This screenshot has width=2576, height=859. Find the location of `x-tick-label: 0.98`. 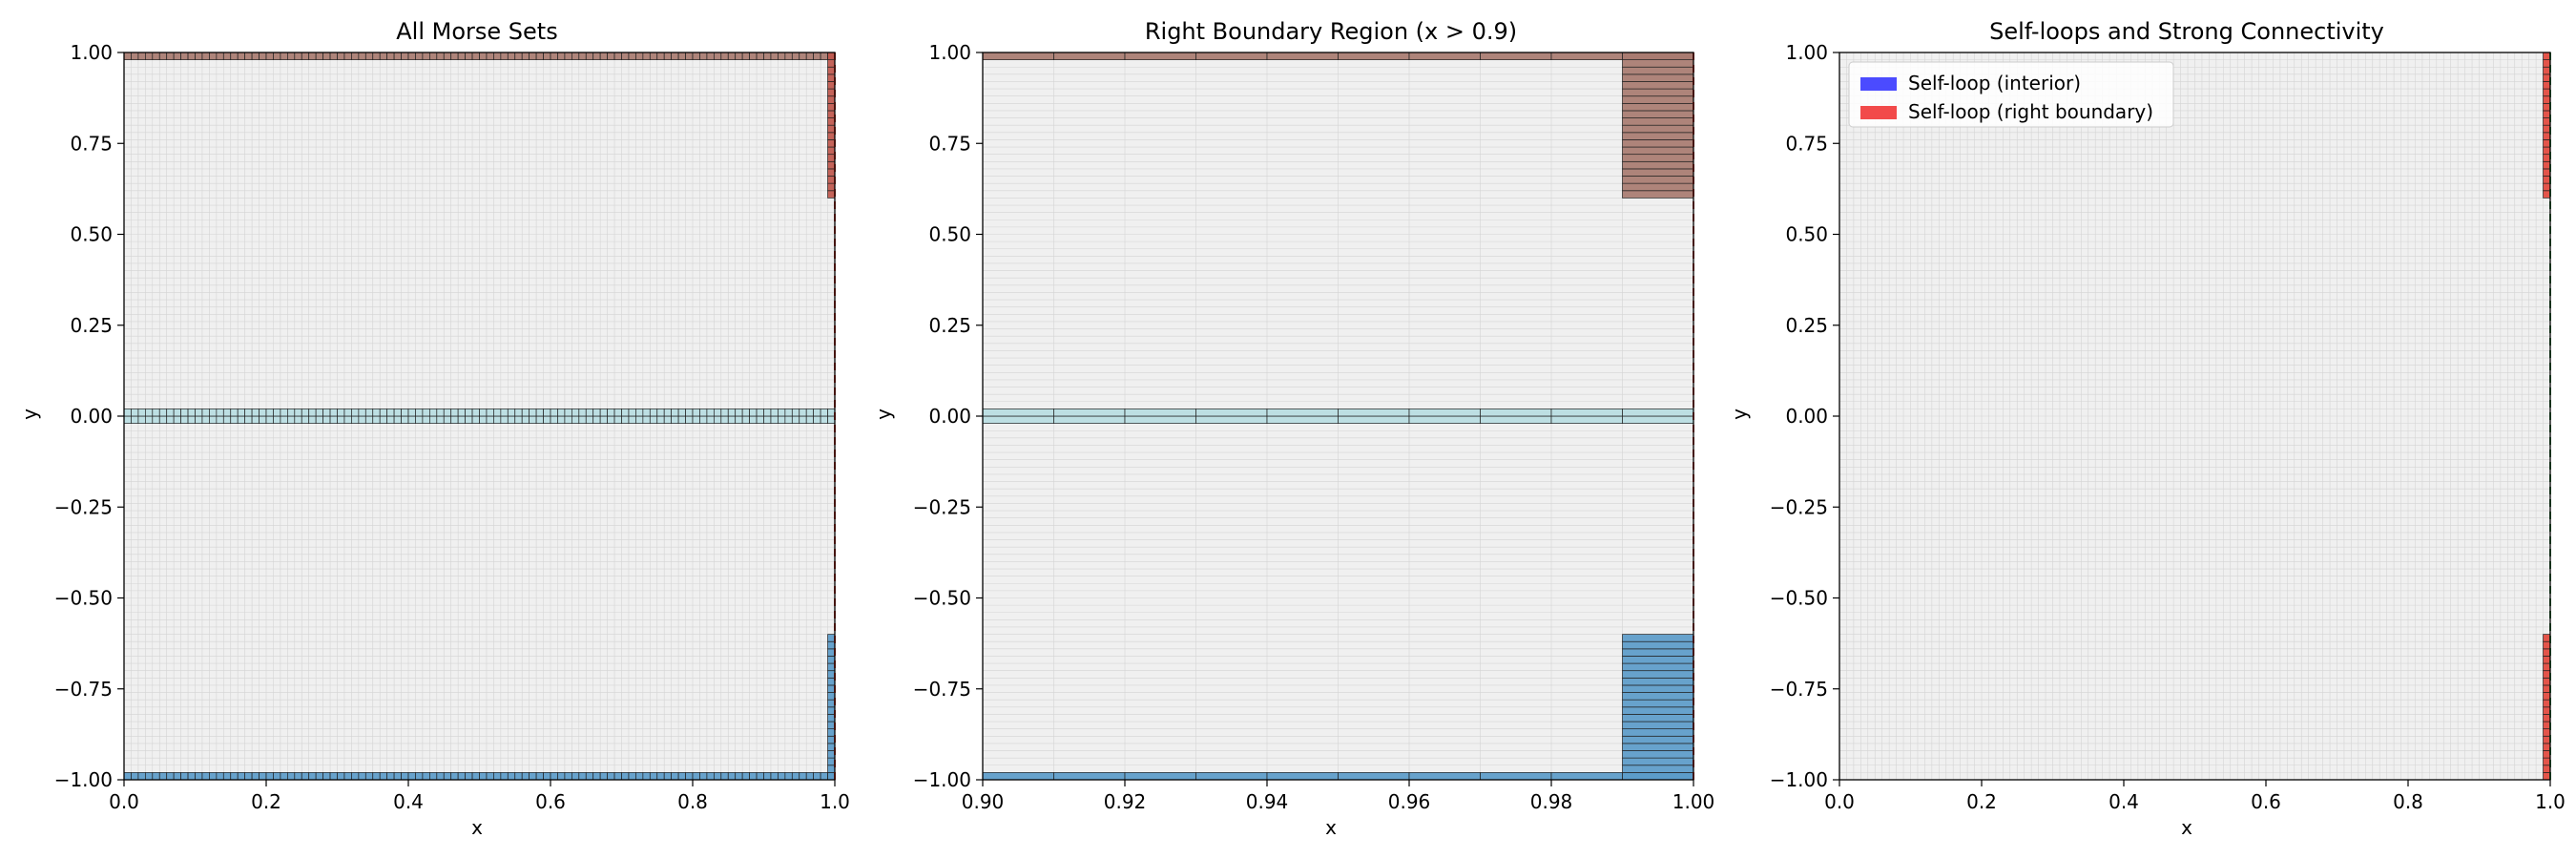

x-tick-label: 0.98 is located at coordinates (1551, 801).